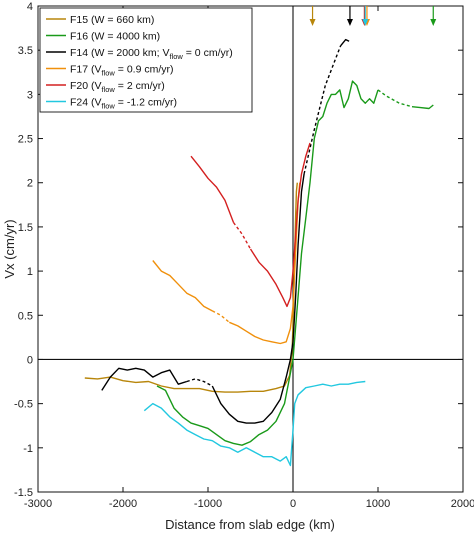  What do you see at coordinates (38, 504) in the screenshot?
I see `x-tick-label-0: -3000` at bounding box center [38, 504].